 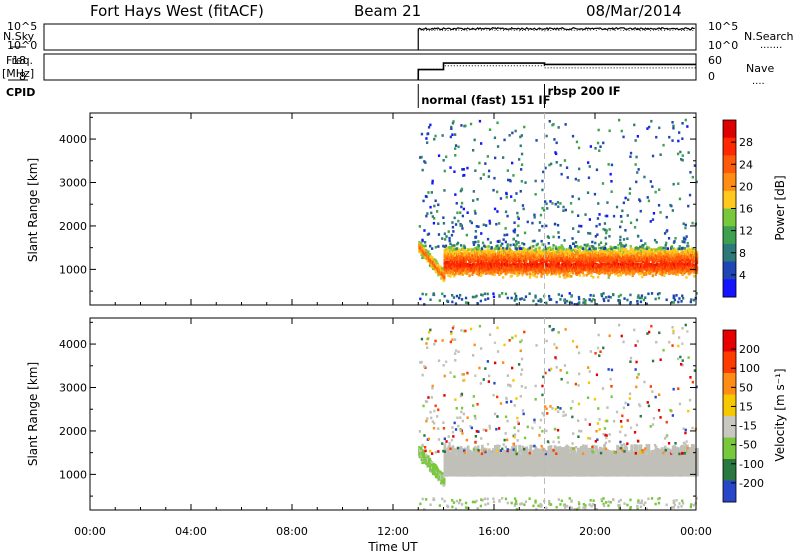 I want to click on frequency-series, so click(x=556, y=71).